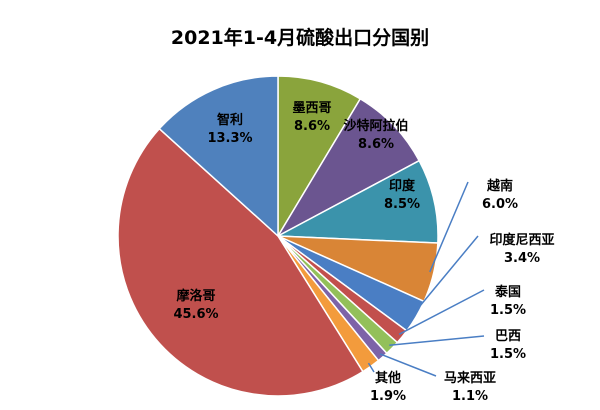 This screenshot has height=410, width=600. What do you see at coordinates (521, 240) in the screenshot?
I see `slice-label-4: 印度尼西亚` at bounding box center [521, 240].